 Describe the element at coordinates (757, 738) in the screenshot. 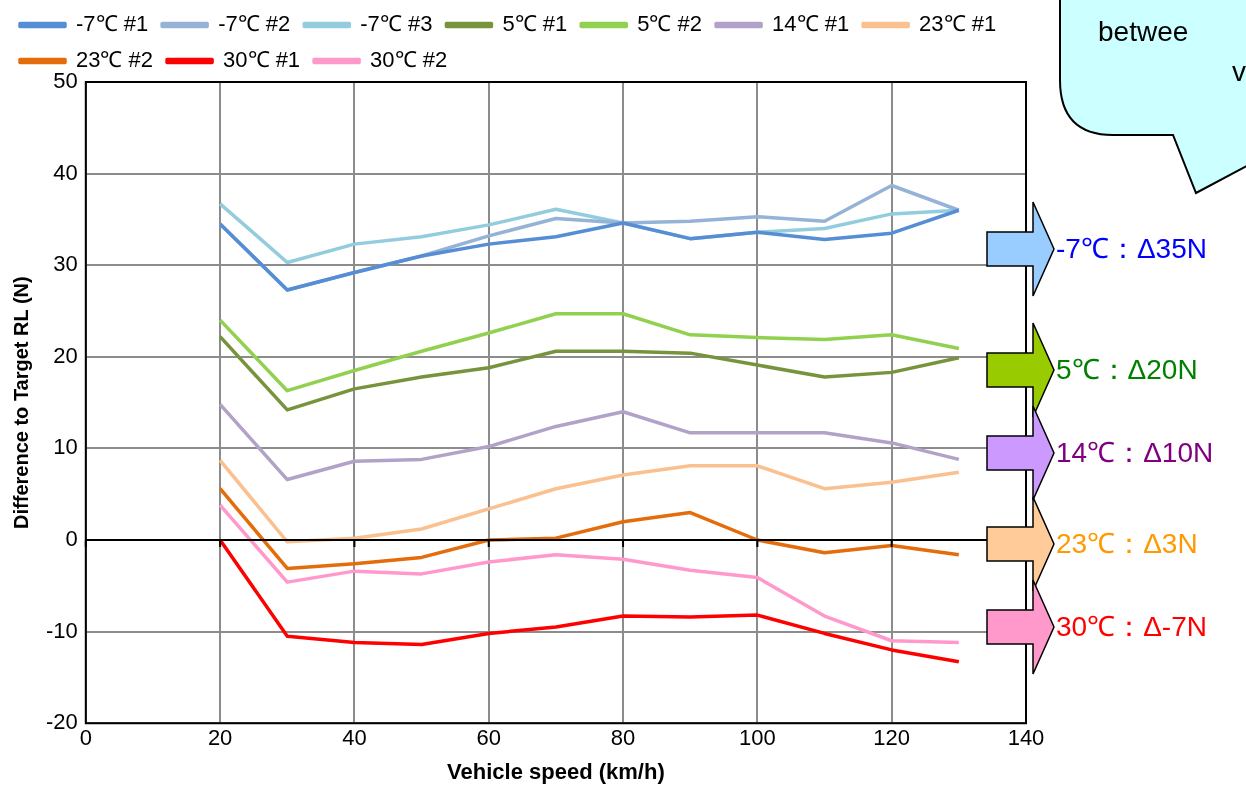

I see `x-tick-label: 100` at that location.